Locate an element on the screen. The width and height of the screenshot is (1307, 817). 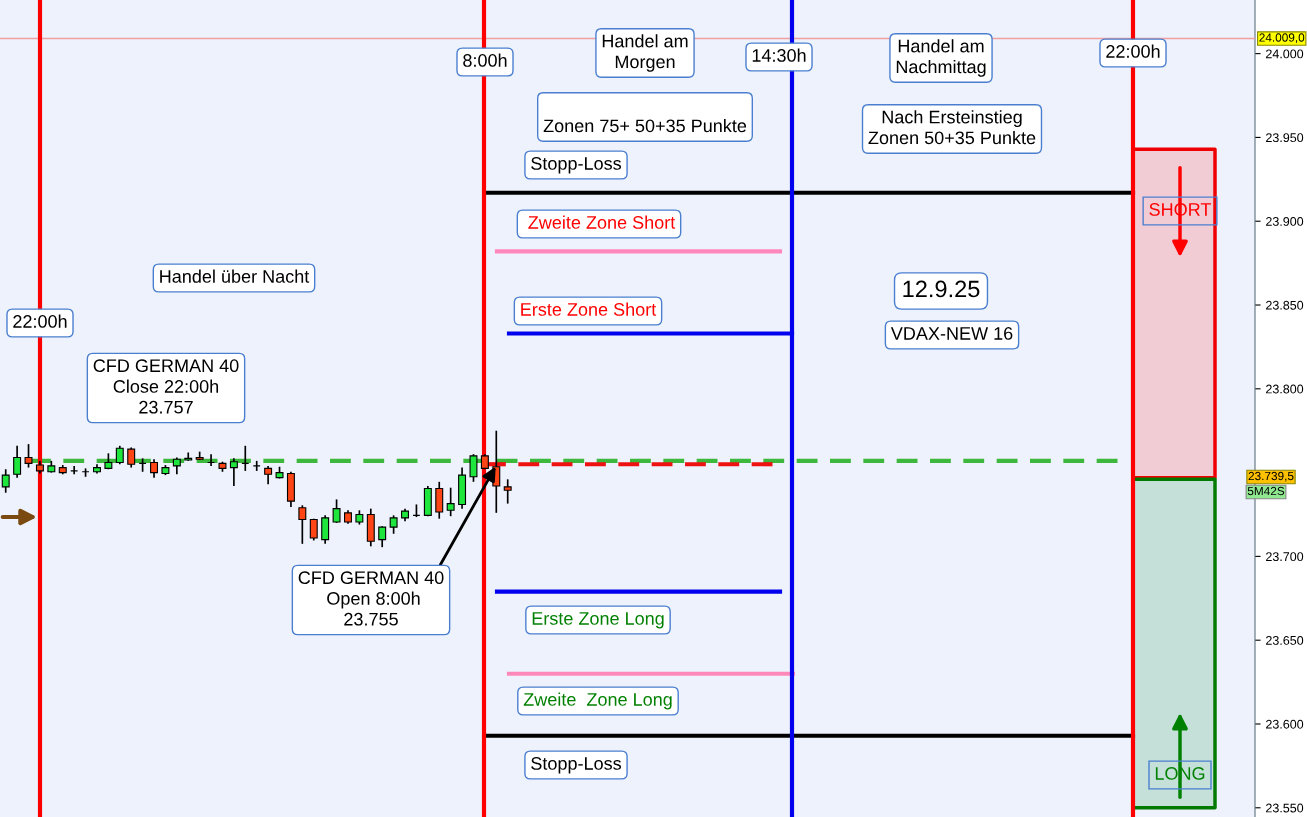
y-tick-label: 23.900 is located at coordinates (1285, 221).